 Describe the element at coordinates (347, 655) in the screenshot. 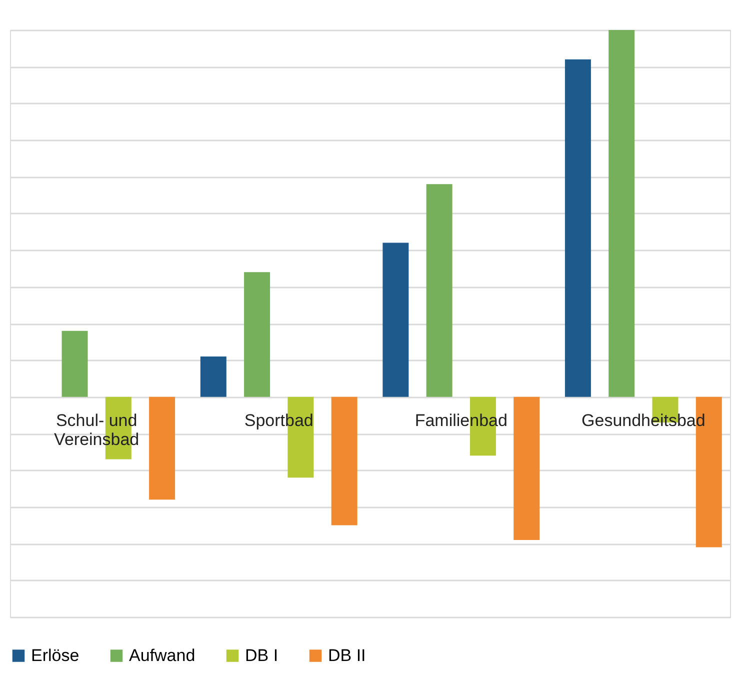

I see `legend-label: DB II` at that location.